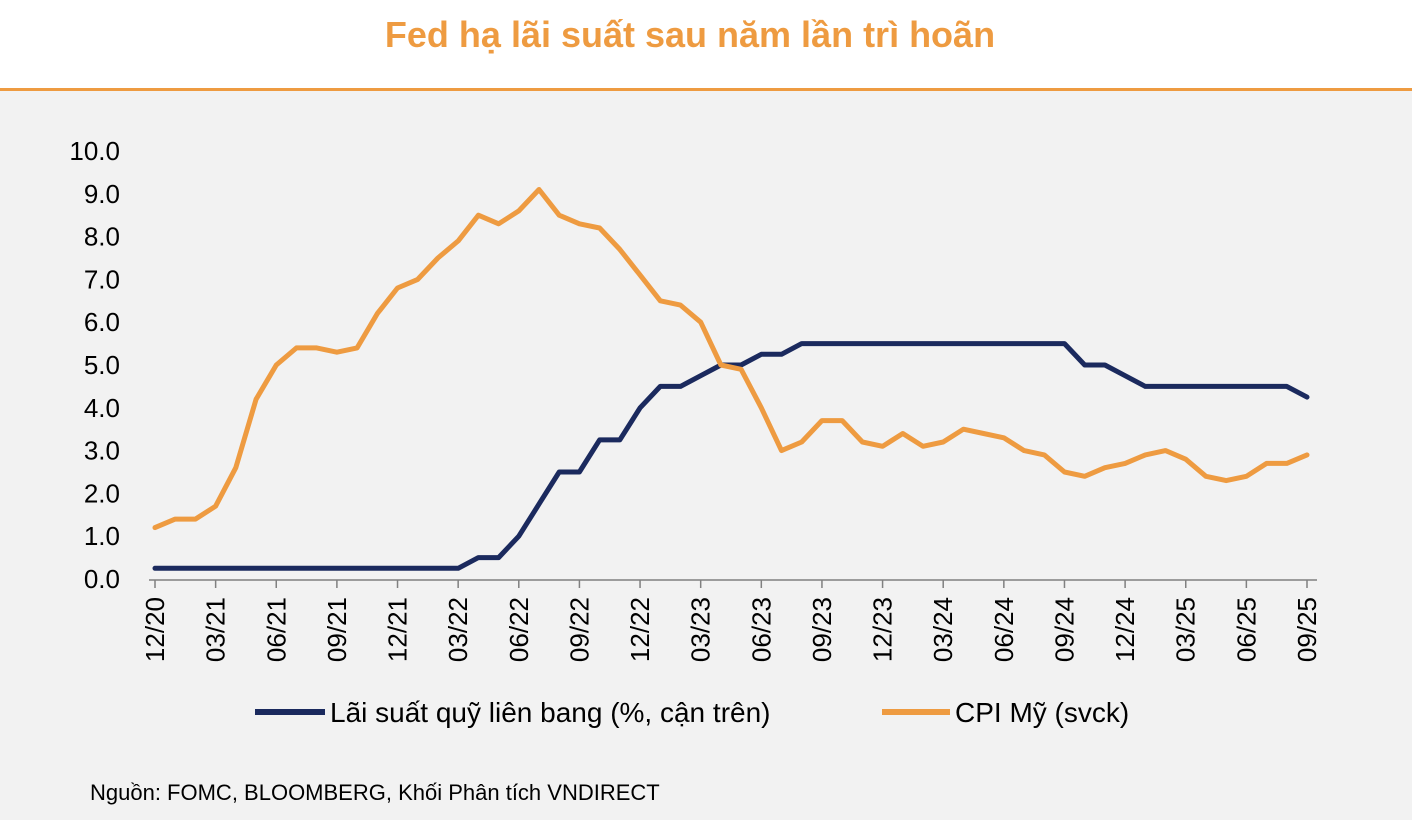 The height and width of the screenshot is (820, 1412). I want to click on y-tick-label: 4.0, so click(102, 408).